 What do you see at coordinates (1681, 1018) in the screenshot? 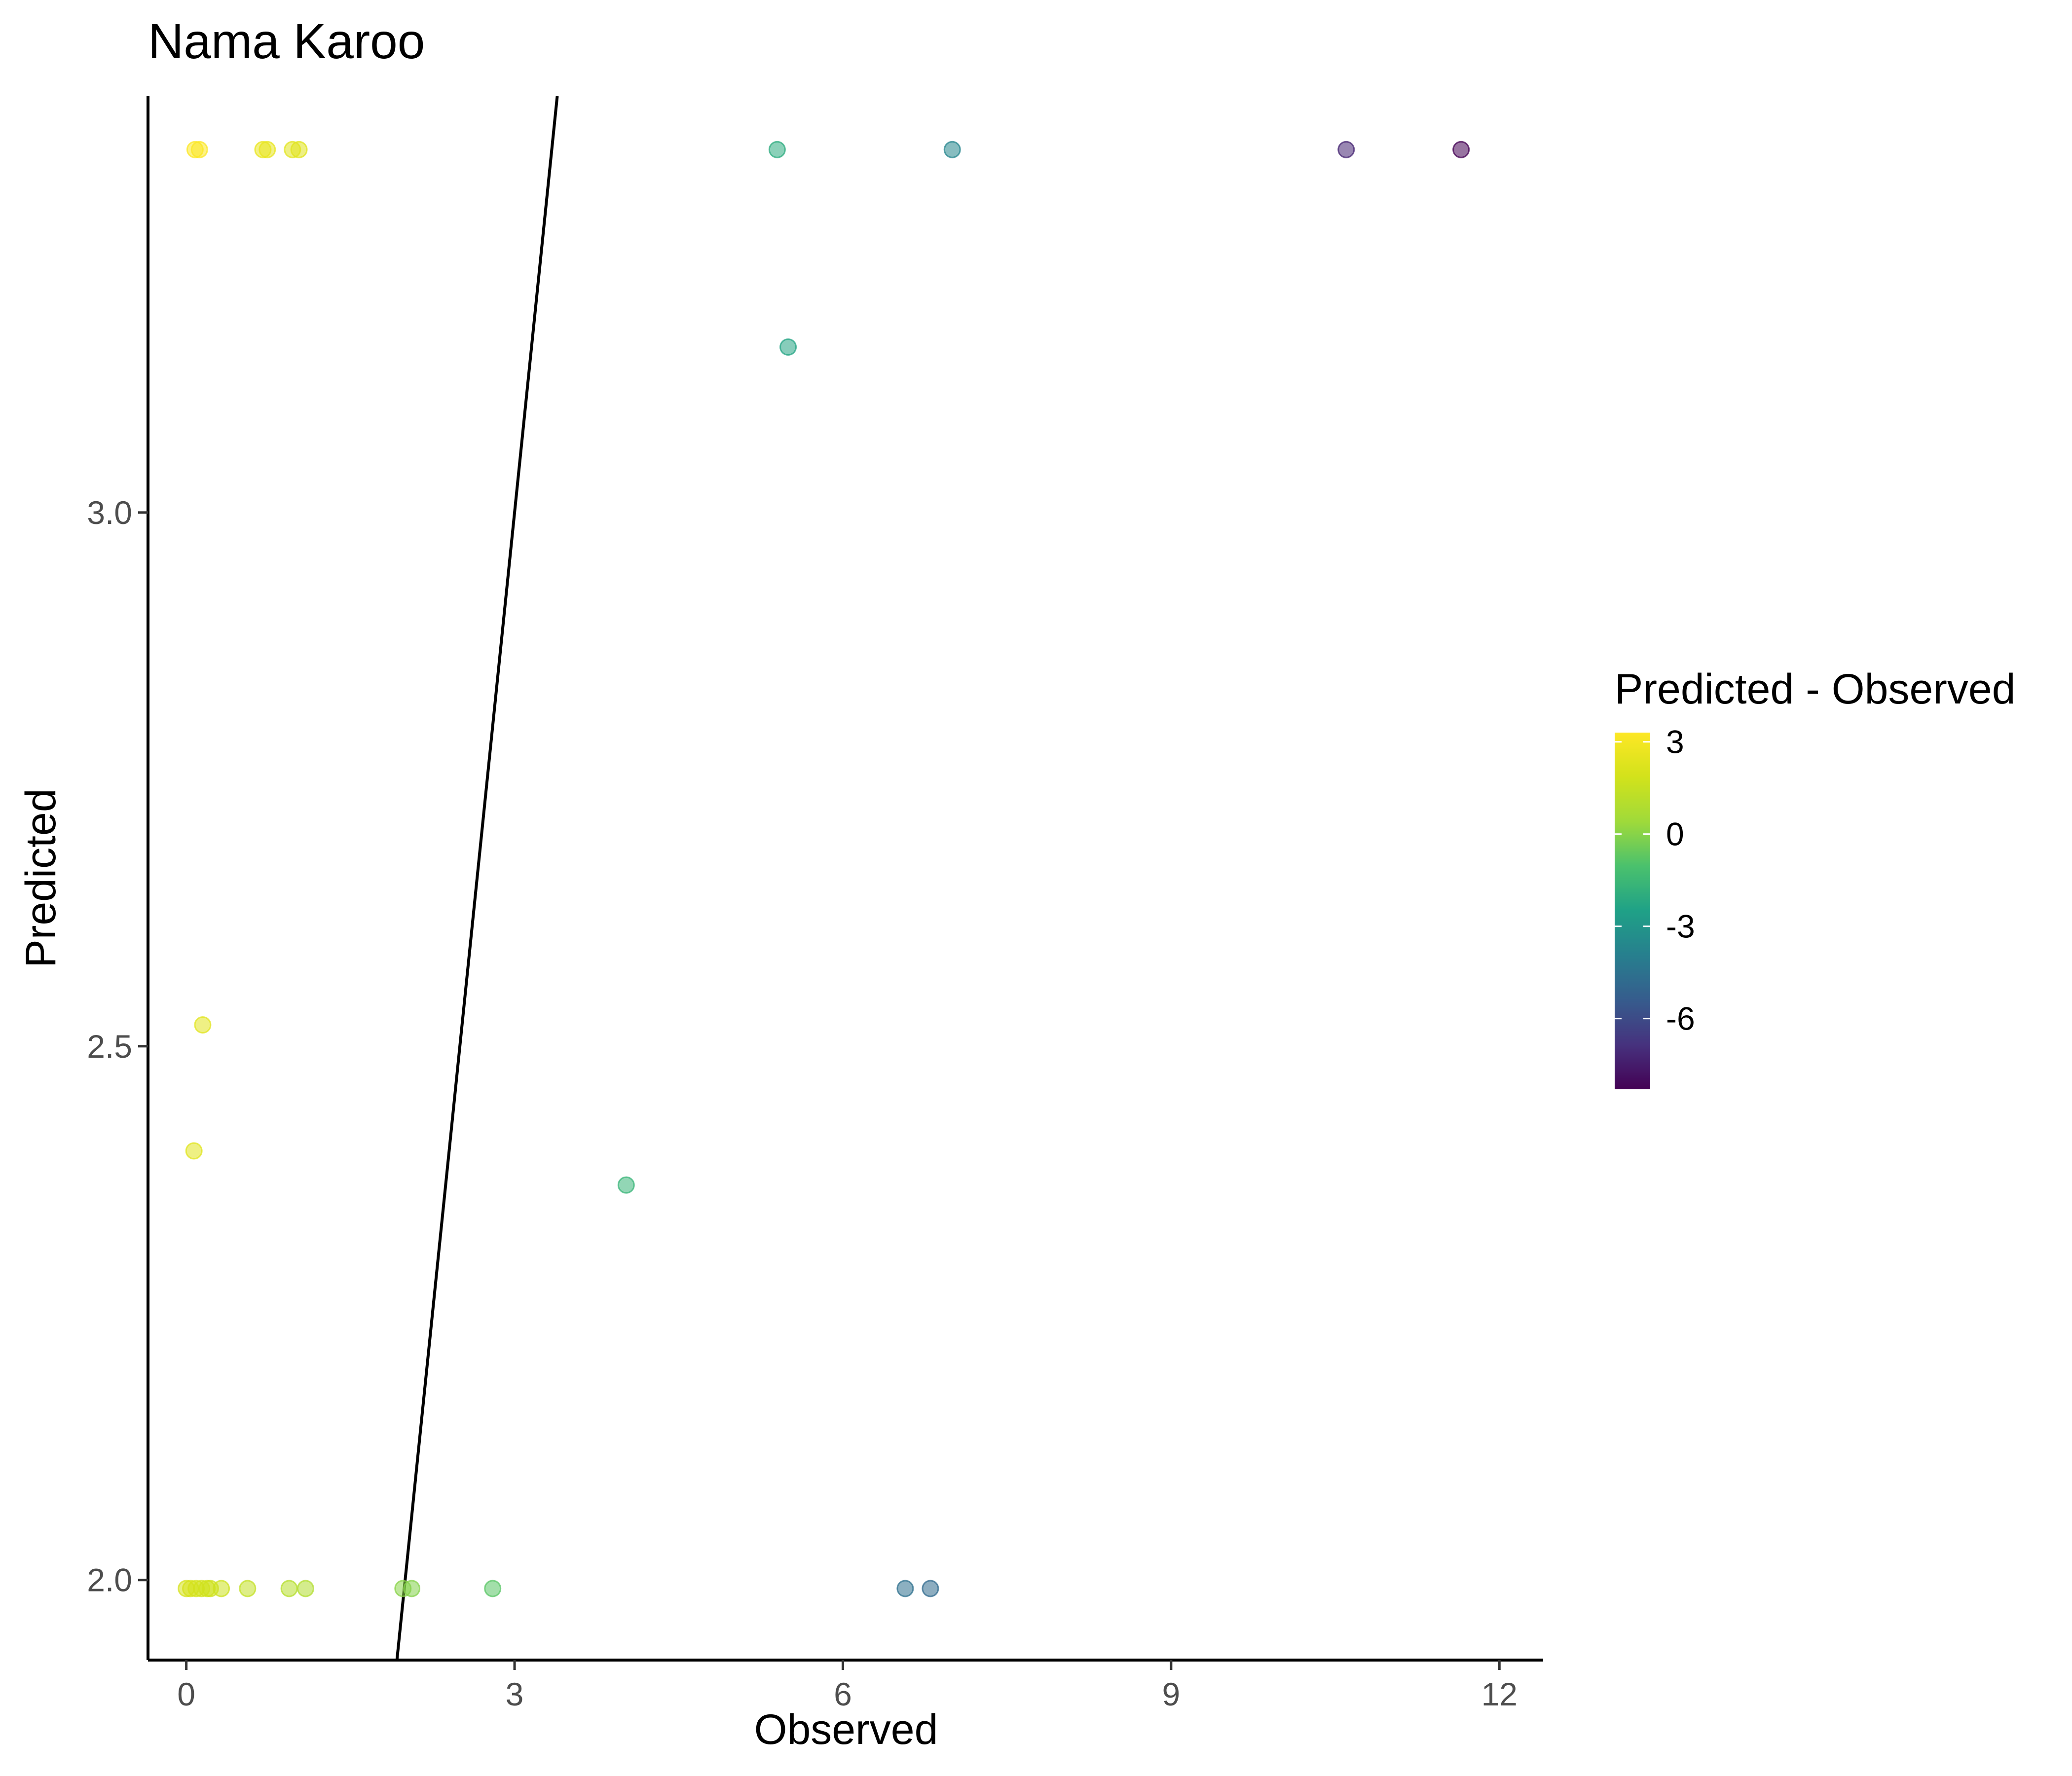
I see `legend-tick-label: -6` at bounding box center [1681, 1018].